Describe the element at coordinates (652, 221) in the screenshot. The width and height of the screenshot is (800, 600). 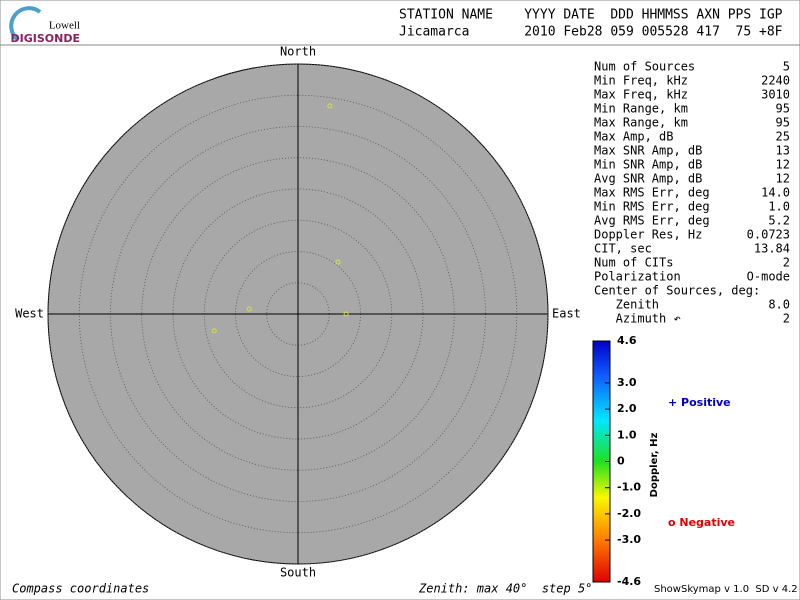
I see `stat-label: Avg RMS Err, deg` at that location.